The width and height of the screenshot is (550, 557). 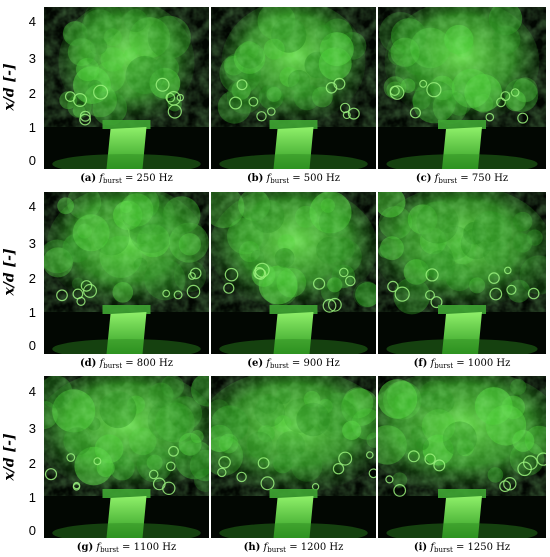 I want to click on panel-caption: (b) fburst = 500 Hz, so click(x=293, y=179).